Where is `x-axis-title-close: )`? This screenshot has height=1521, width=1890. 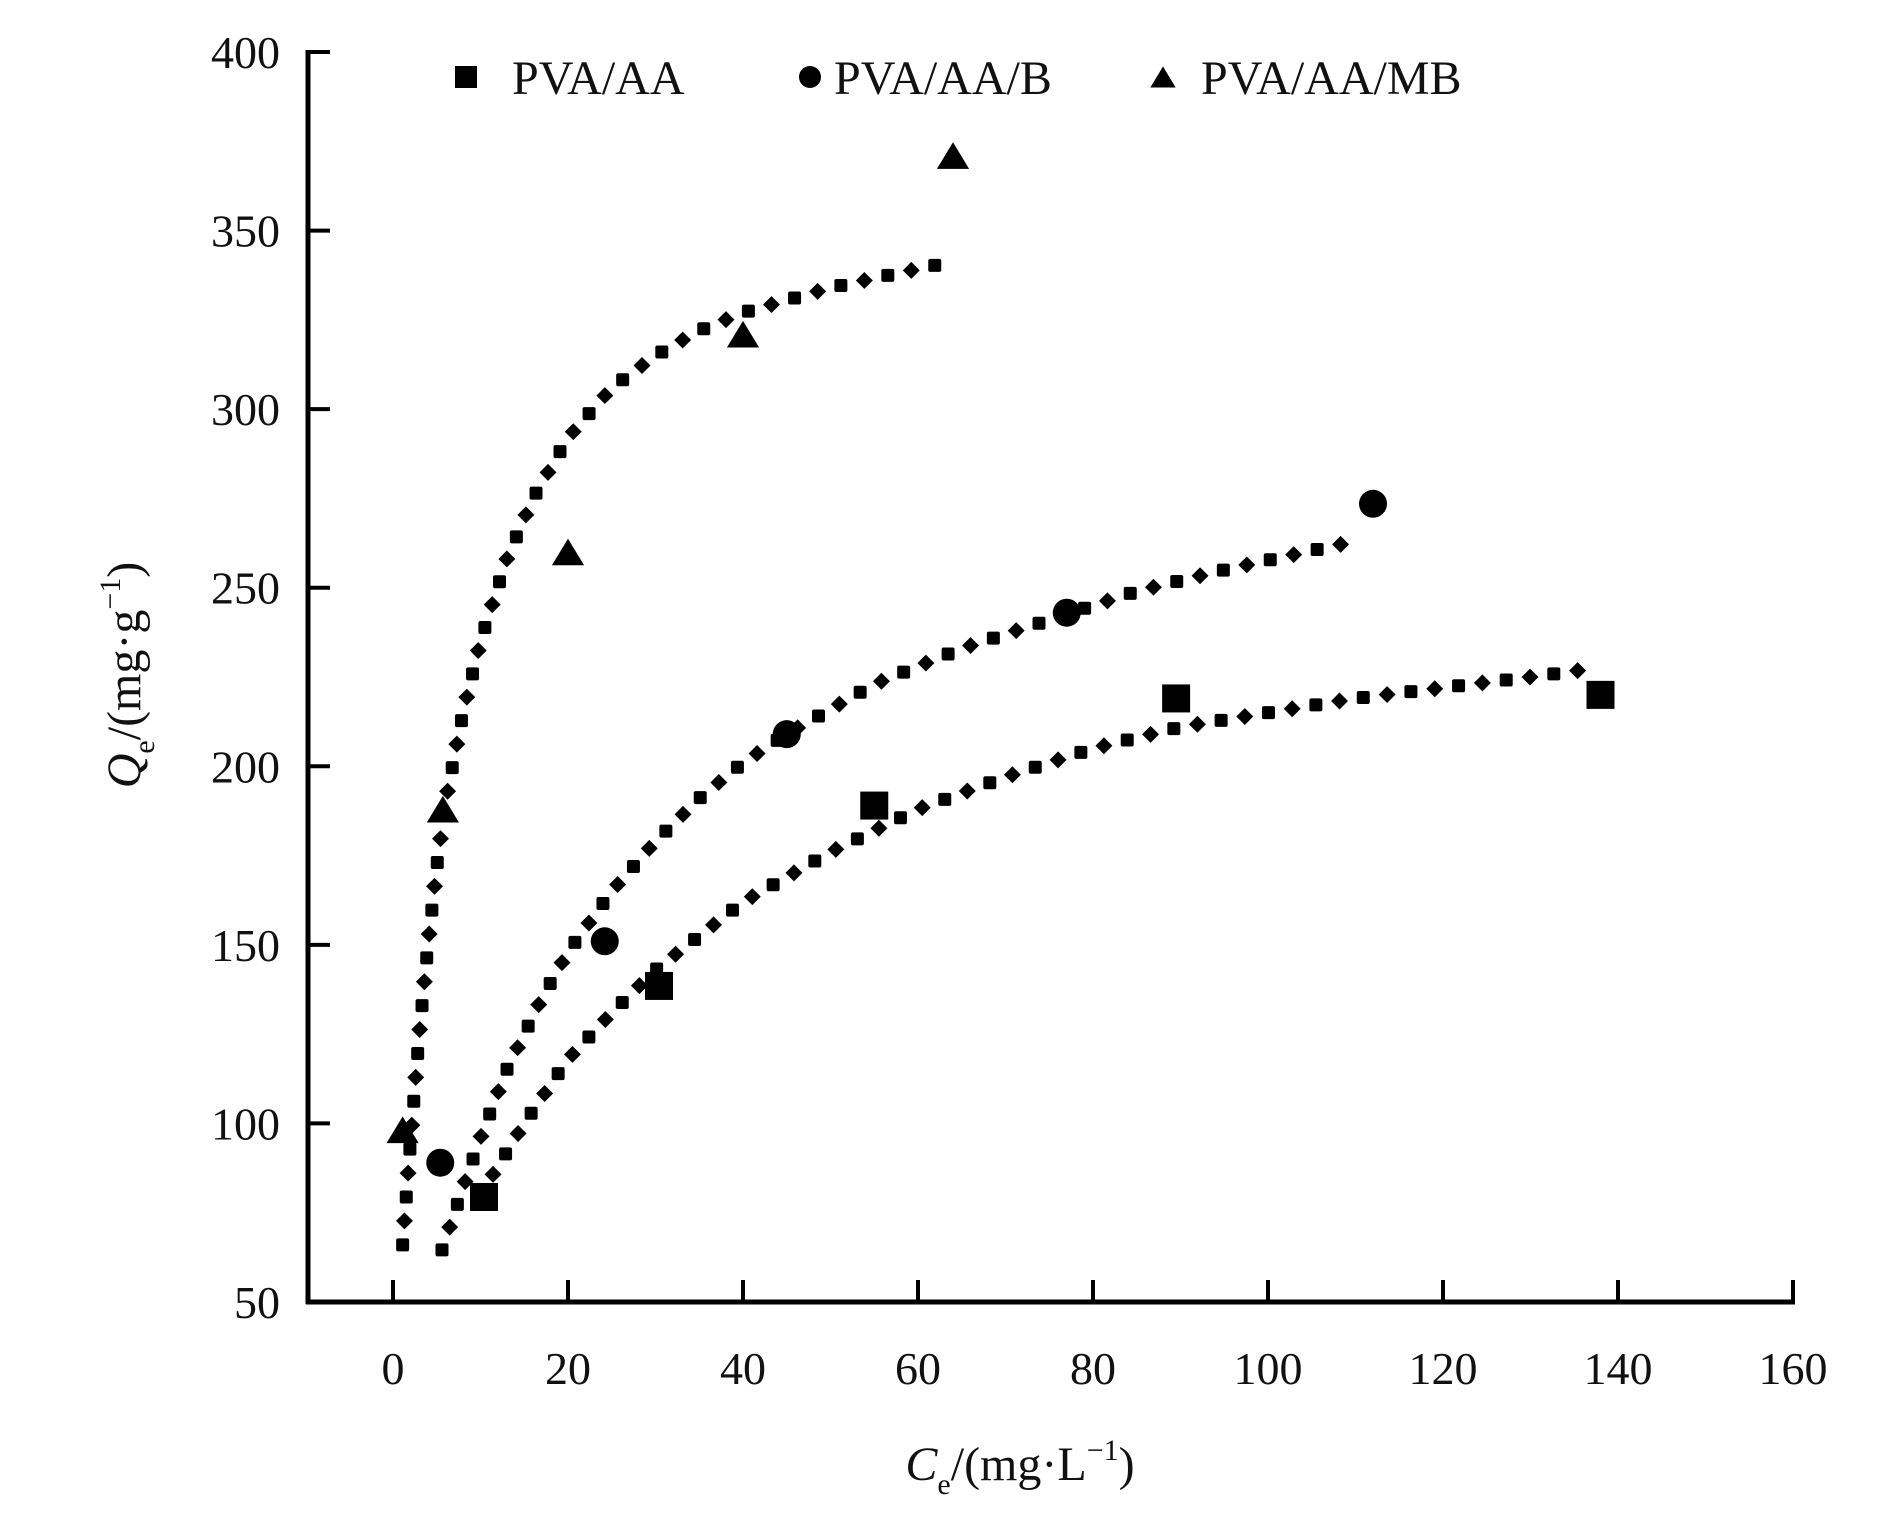
x-axis-title-close: ) is located at coordinates (1127, 1464).